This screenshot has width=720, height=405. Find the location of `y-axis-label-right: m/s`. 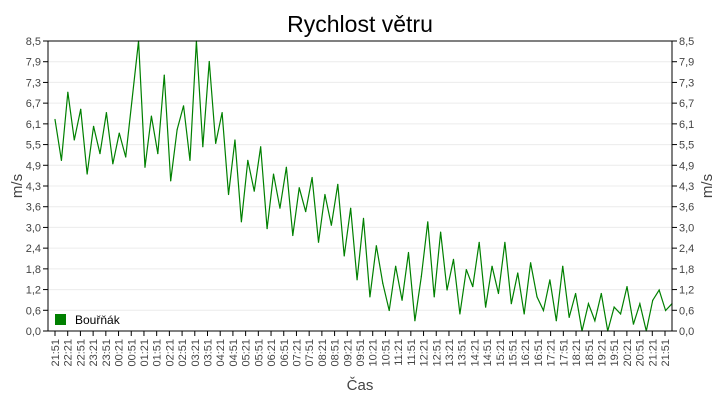

y-axis-label-right: m/s is located at coordinates (707, 186).